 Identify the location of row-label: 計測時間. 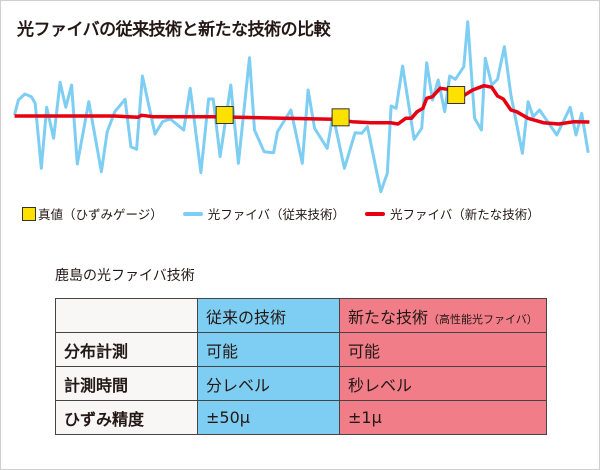
(126, 383).